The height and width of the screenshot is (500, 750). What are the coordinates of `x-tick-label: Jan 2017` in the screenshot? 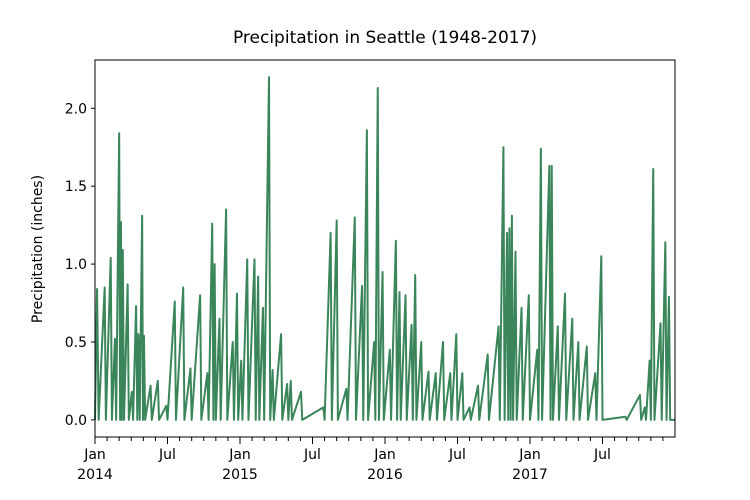 It's located at (530, 465).